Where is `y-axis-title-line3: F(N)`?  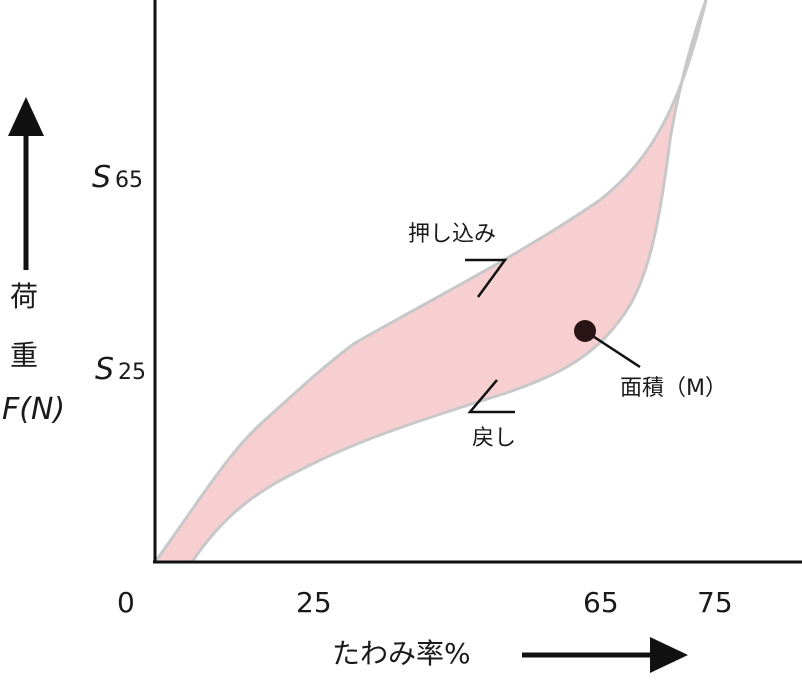 y-axis-title-line3: F(N) is located at coordinates (34, 409).